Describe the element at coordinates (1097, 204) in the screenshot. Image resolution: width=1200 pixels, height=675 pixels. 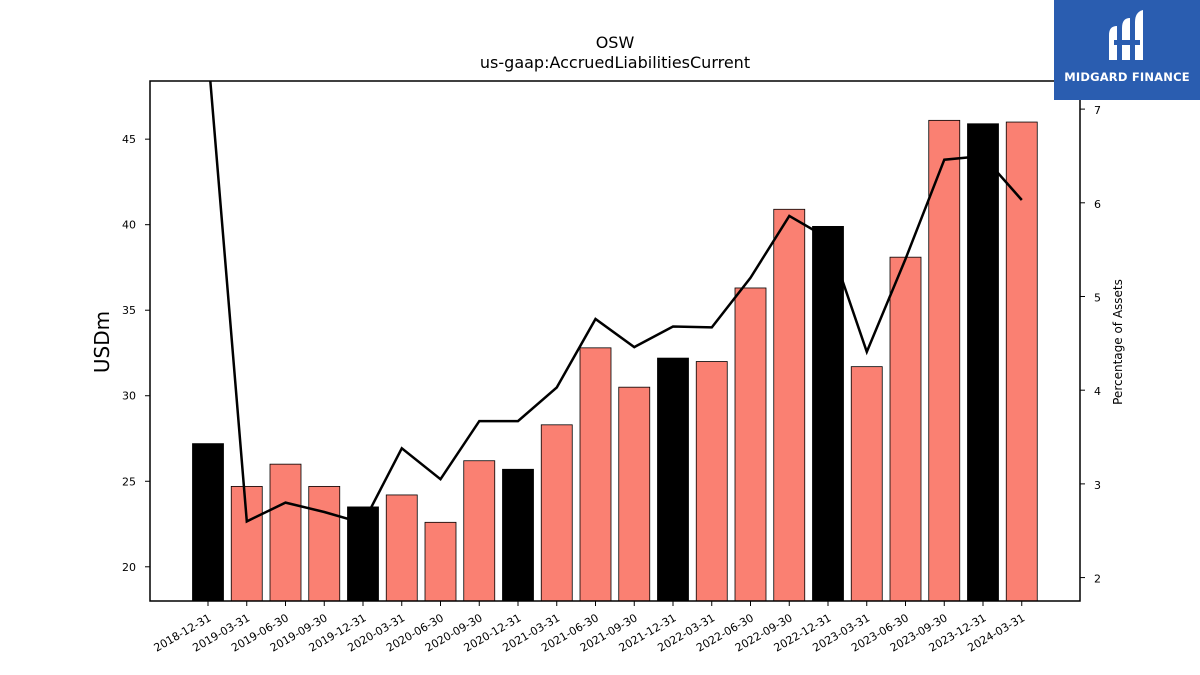
I see `y-tick-label-right-6: 6` at that location.